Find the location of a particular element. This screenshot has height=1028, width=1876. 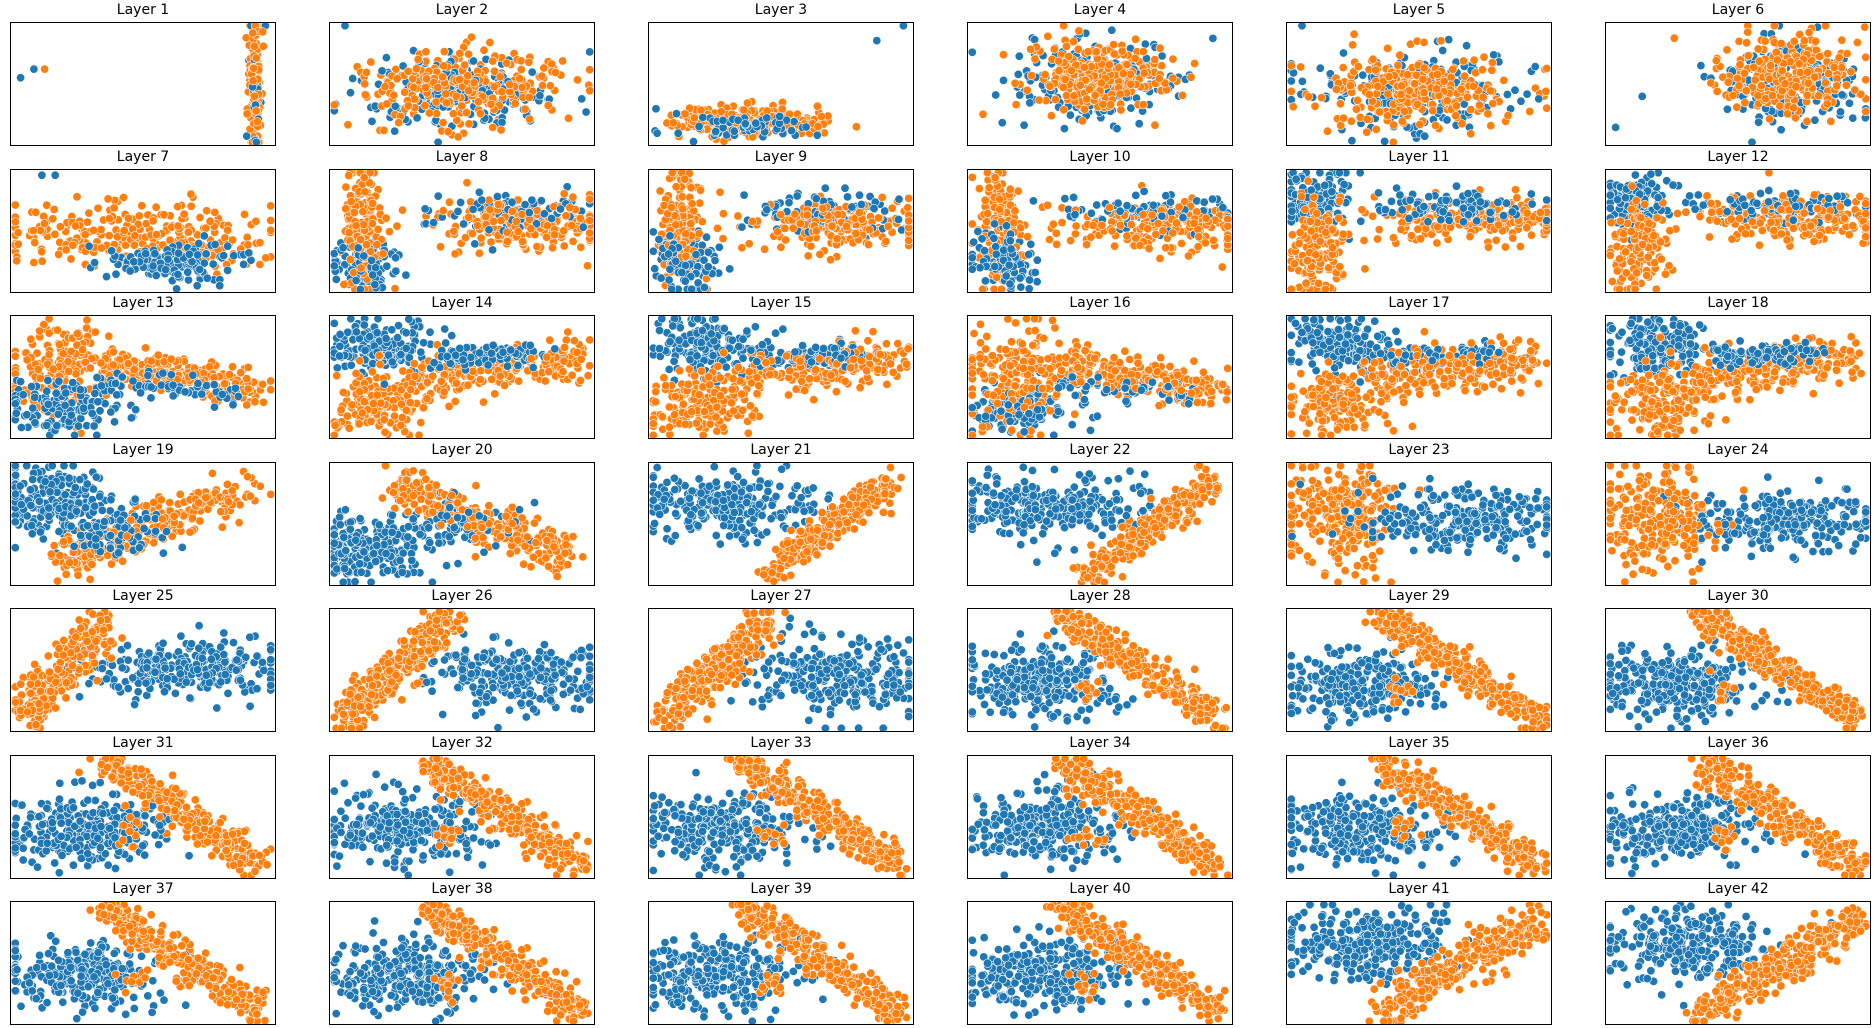

panel-title: Layer 9 is located at coordinates (781, 157).